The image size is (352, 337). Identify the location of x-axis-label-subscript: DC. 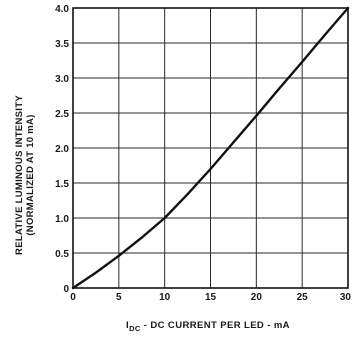
(135, 328).